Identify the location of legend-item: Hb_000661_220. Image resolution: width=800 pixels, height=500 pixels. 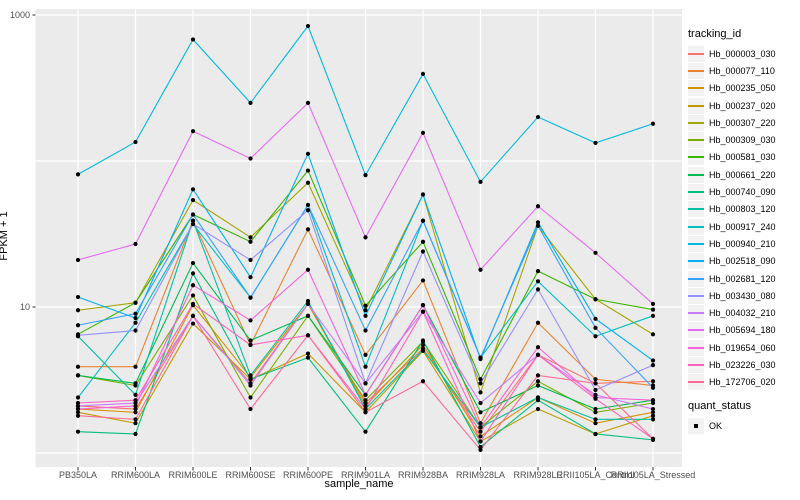
(744, 174).